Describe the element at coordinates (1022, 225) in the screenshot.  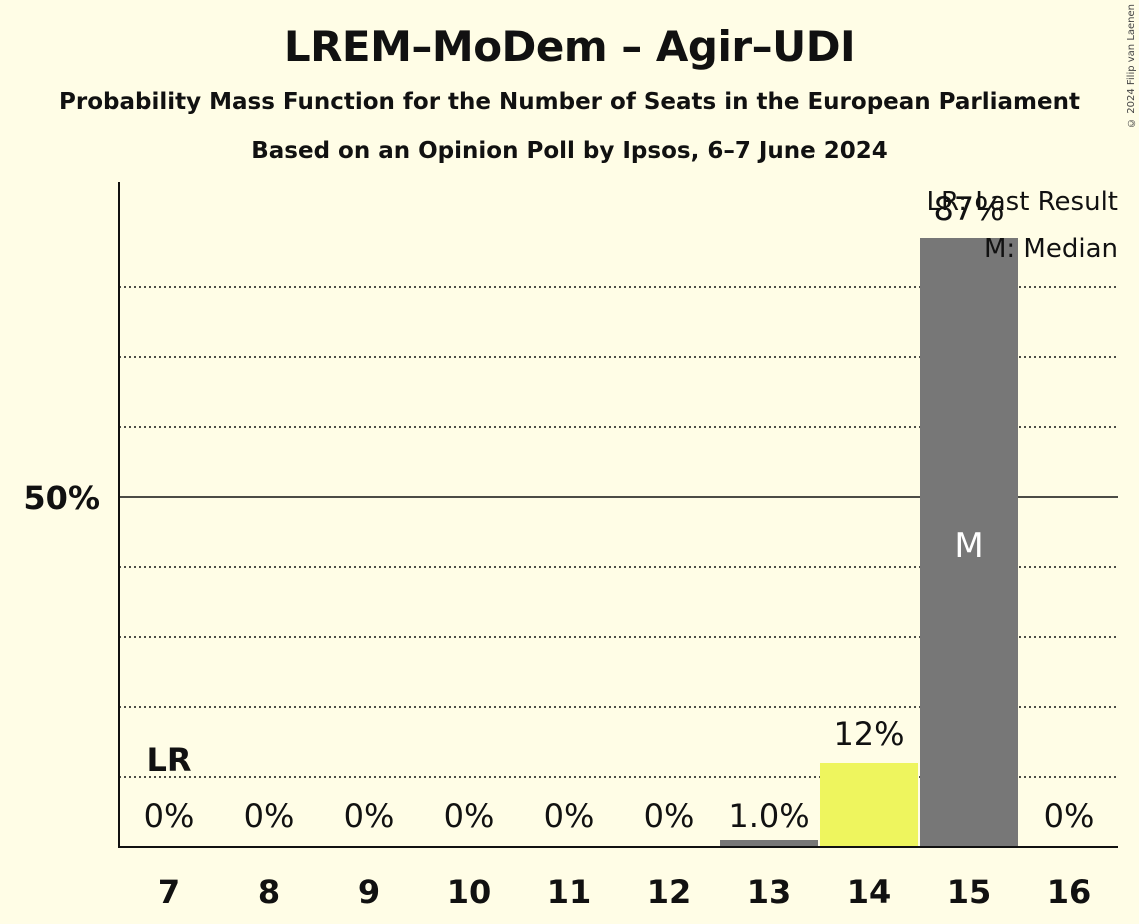
I see `legend: LR: Last Result M: Median` at that location.